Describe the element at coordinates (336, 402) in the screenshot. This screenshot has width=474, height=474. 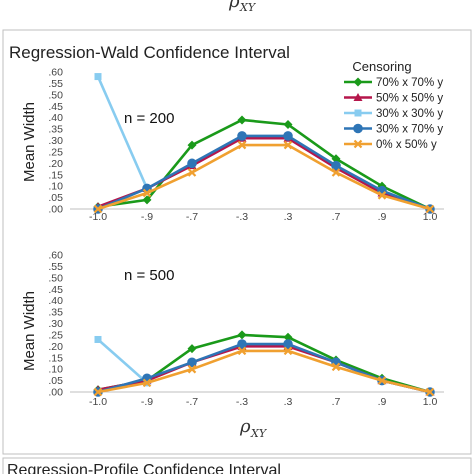
I see `x-tick-label: .7` at that location.